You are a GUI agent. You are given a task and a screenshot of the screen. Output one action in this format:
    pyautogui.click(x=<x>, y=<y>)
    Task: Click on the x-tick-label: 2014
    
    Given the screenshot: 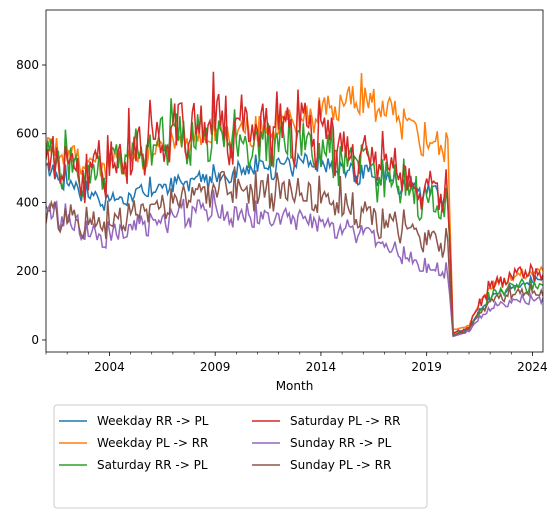 What is the action you would take?
    pyautogui.click(x=321, y=367)
    